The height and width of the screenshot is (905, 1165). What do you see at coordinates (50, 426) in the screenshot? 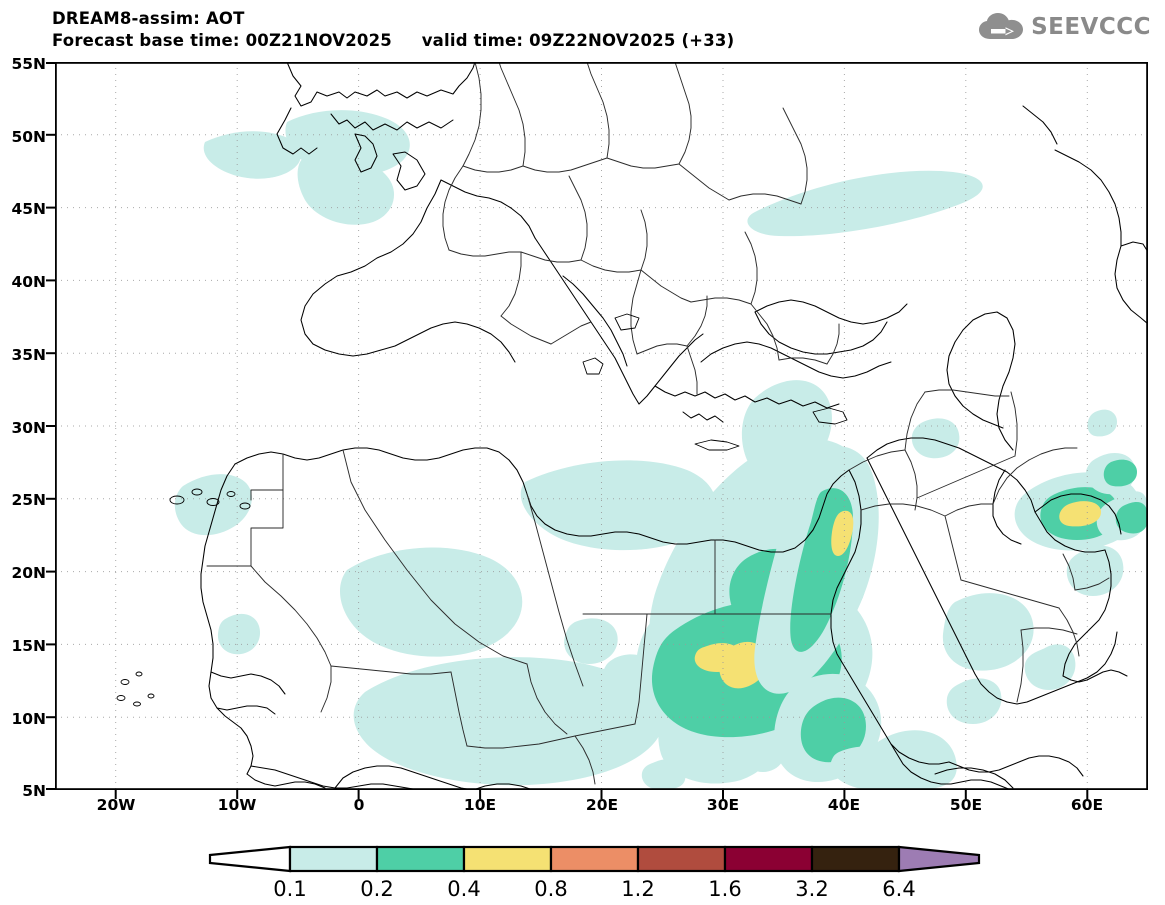
I see `y-tick-marks` at bounding box center [50, 426].